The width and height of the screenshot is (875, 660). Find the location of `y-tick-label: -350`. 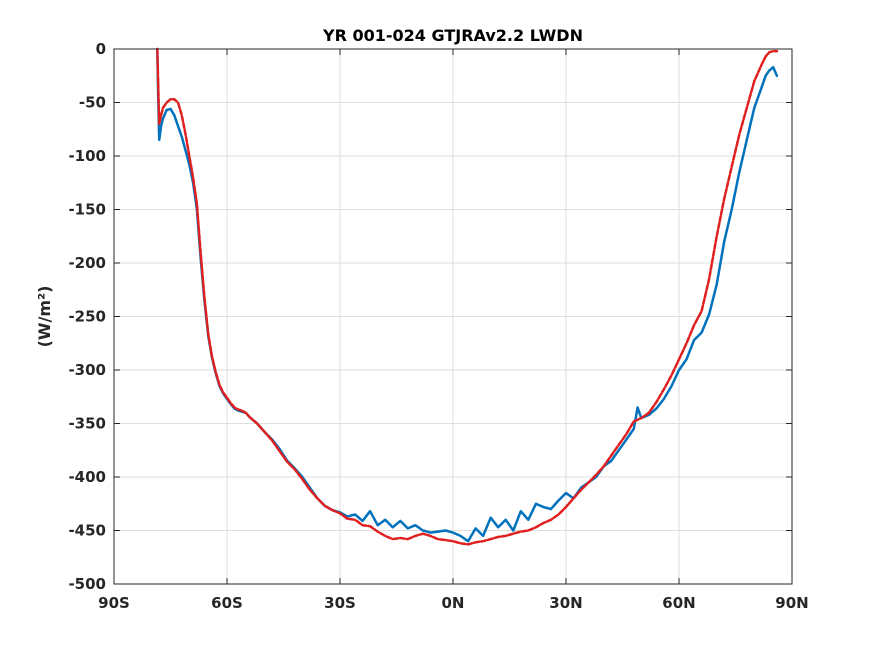

y-tick-label: -350 is located at coordinates (87, 424).